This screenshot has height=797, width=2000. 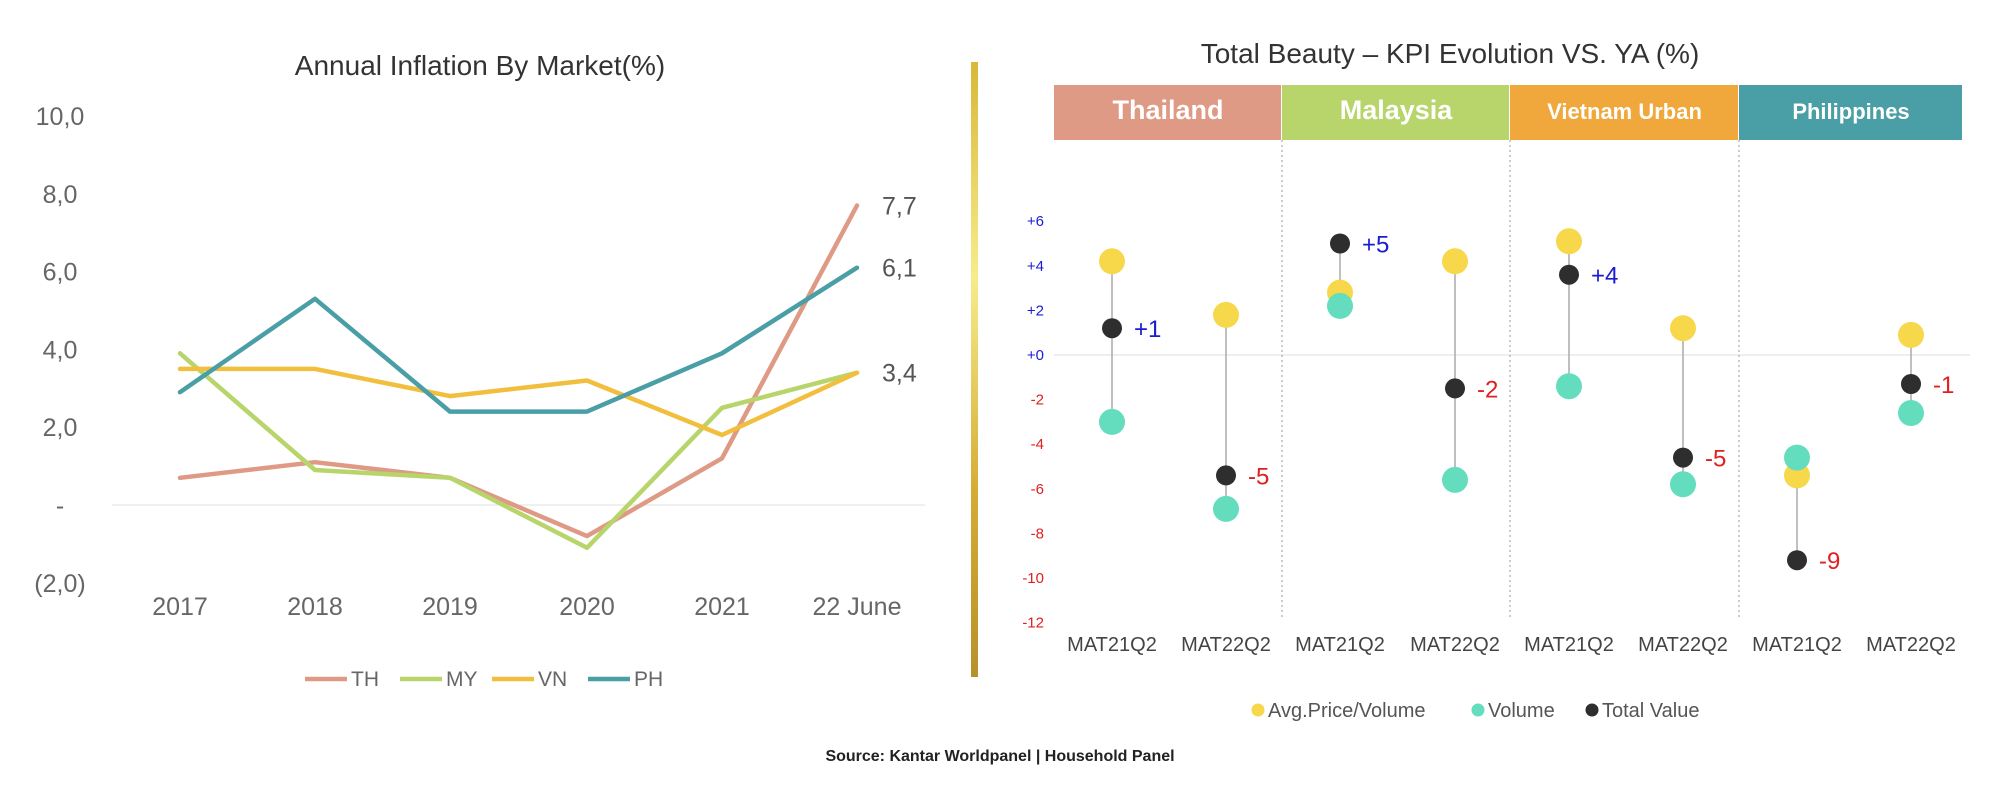 What do you see at coordinates (480, 65) in the screenshot?
I see `inflation-chart-title: Annual Inflation By Market(%)` at bounding box center [480, 65].